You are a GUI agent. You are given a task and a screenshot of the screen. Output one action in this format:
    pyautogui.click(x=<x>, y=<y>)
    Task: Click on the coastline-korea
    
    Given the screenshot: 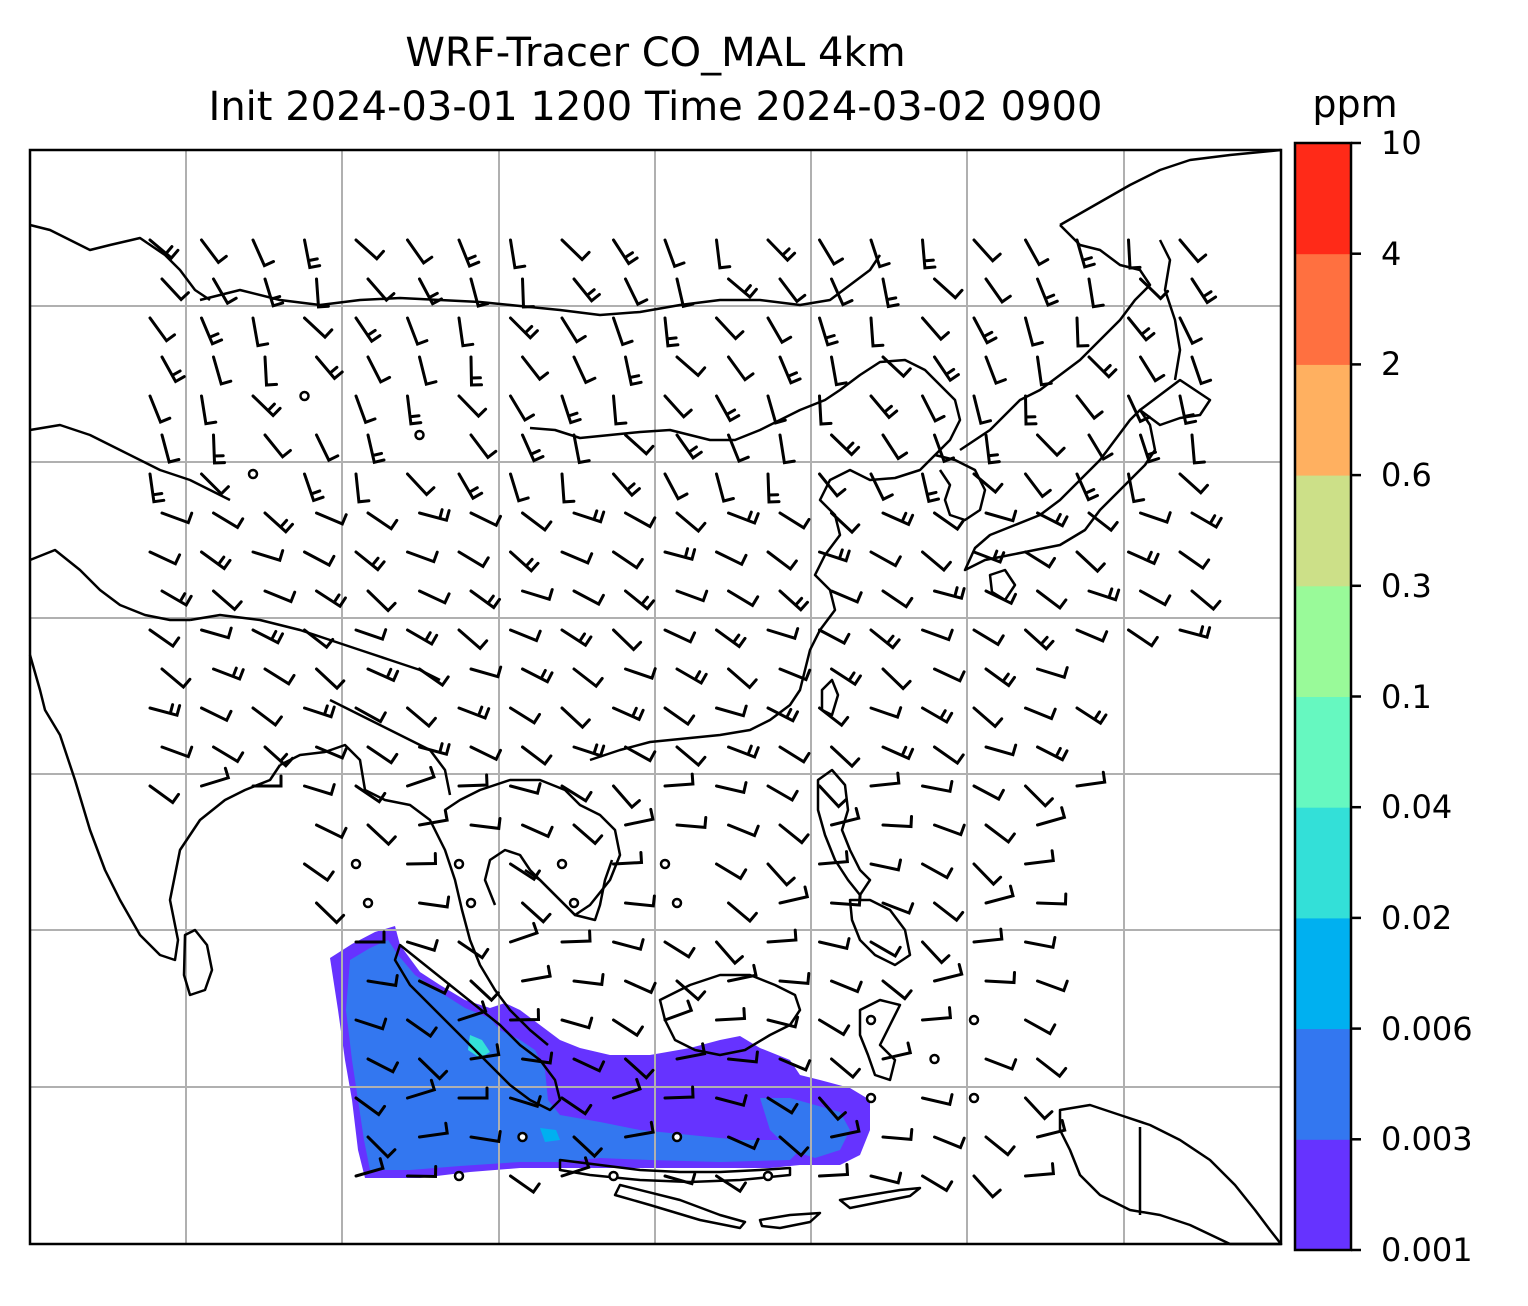 What is the action you would take?
    pyautogui.click(x=960, y=487)
    